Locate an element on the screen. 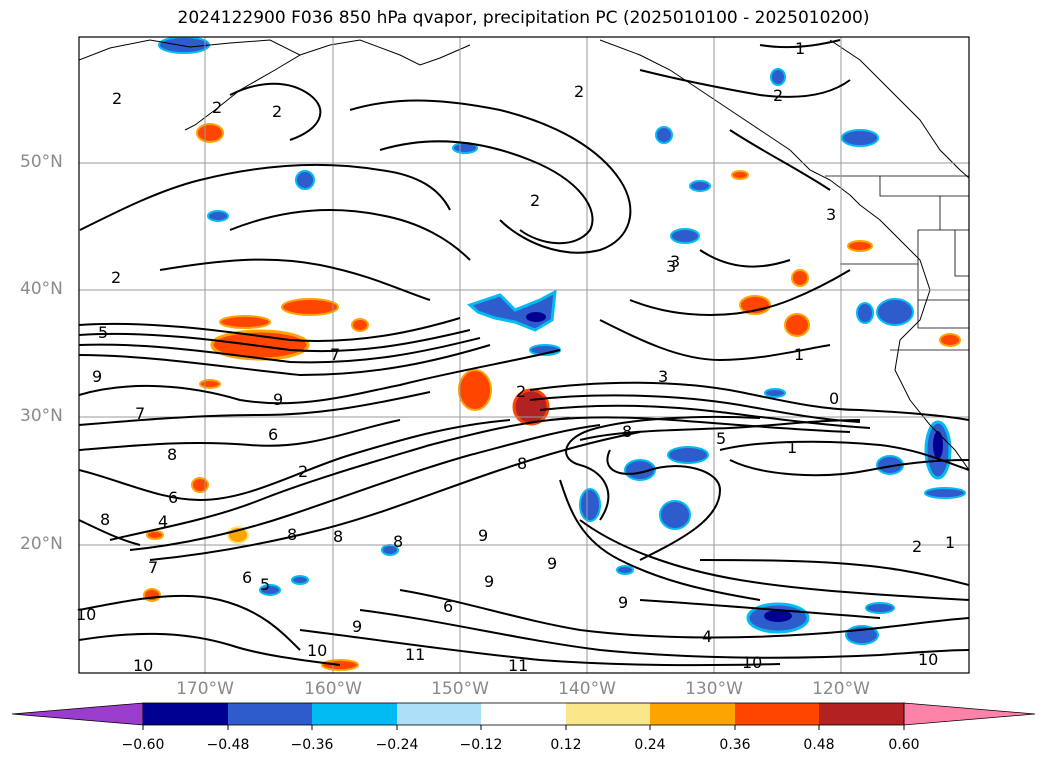 The image size is (1047, 765). colorbar-tick-label: −0.60 is located at coordinates (143, 745).